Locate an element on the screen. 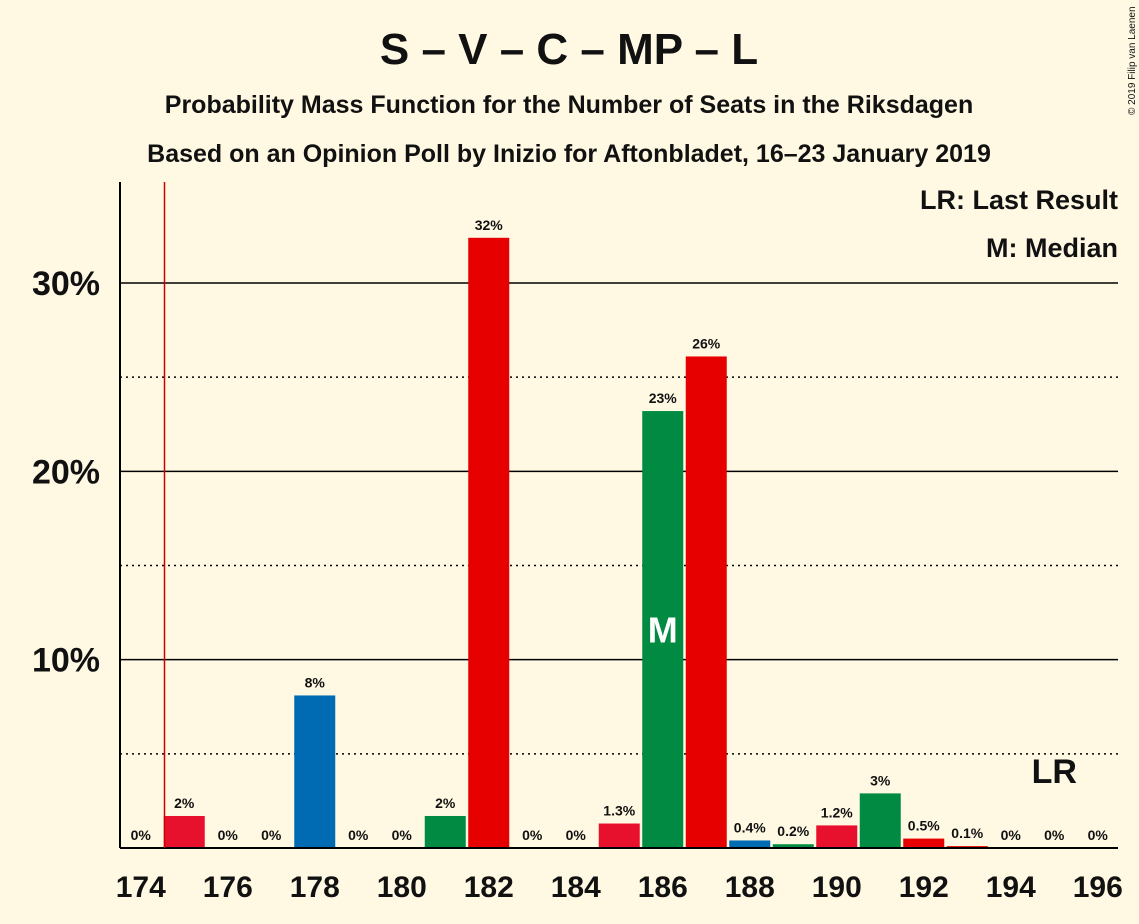 This screenshot has width=1139, height=924. x-tick-label: 196 is located at coordinates (1098, 887).